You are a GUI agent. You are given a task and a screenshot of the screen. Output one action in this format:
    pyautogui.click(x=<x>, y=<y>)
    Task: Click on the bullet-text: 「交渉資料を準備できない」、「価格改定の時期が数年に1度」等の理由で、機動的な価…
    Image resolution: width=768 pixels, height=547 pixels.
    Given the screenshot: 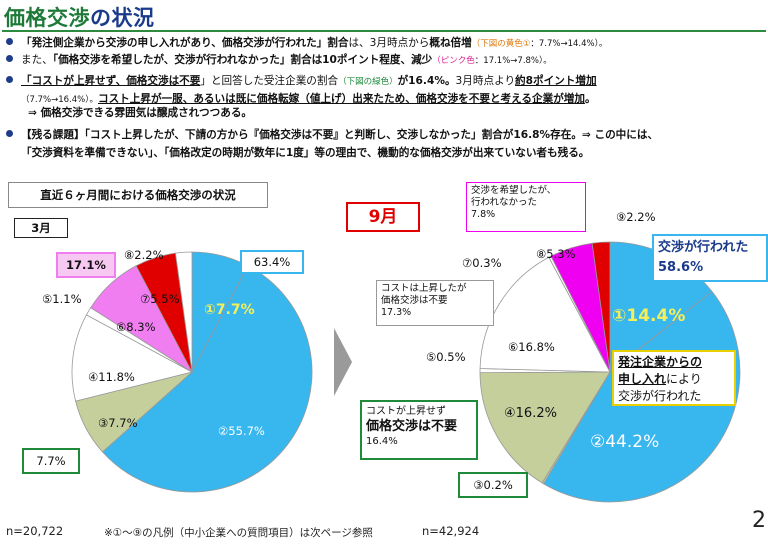 What is the action you would take?
    pyautogui.click(x=305, y=153)
    